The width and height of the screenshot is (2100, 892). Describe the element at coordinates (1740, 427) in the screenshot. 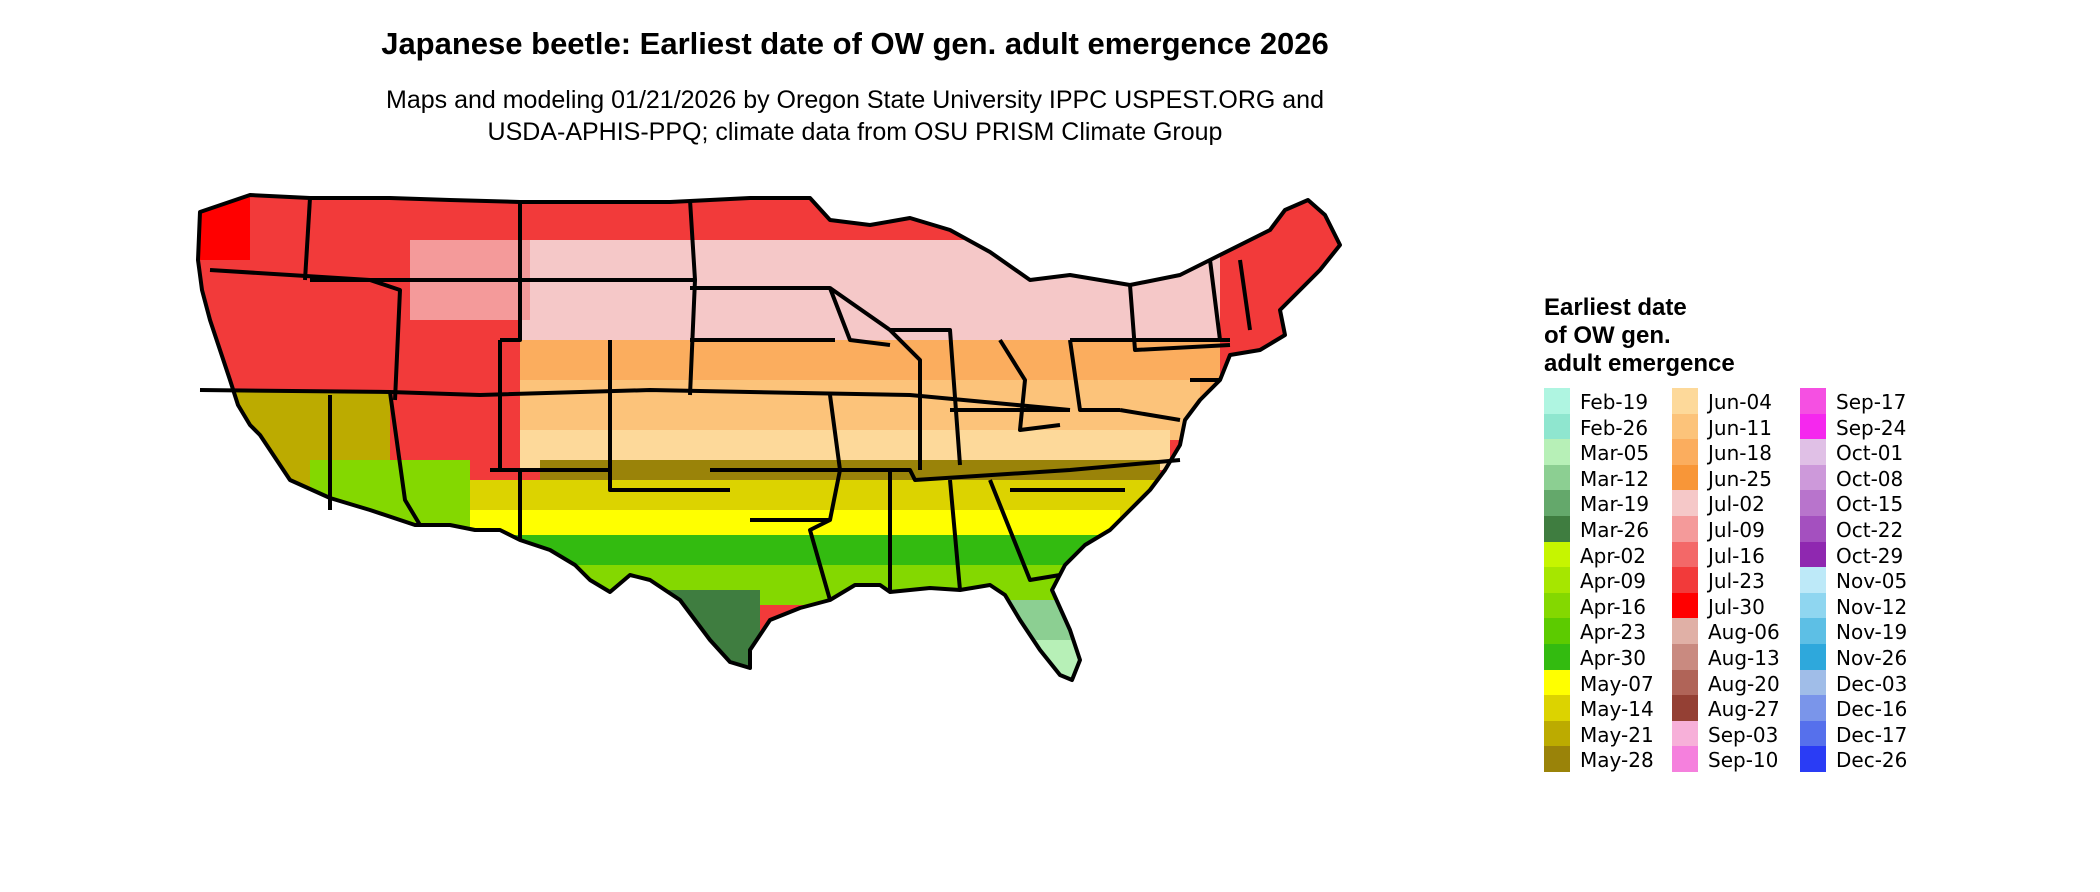

I see `legend-label: Jun-11` at that location.